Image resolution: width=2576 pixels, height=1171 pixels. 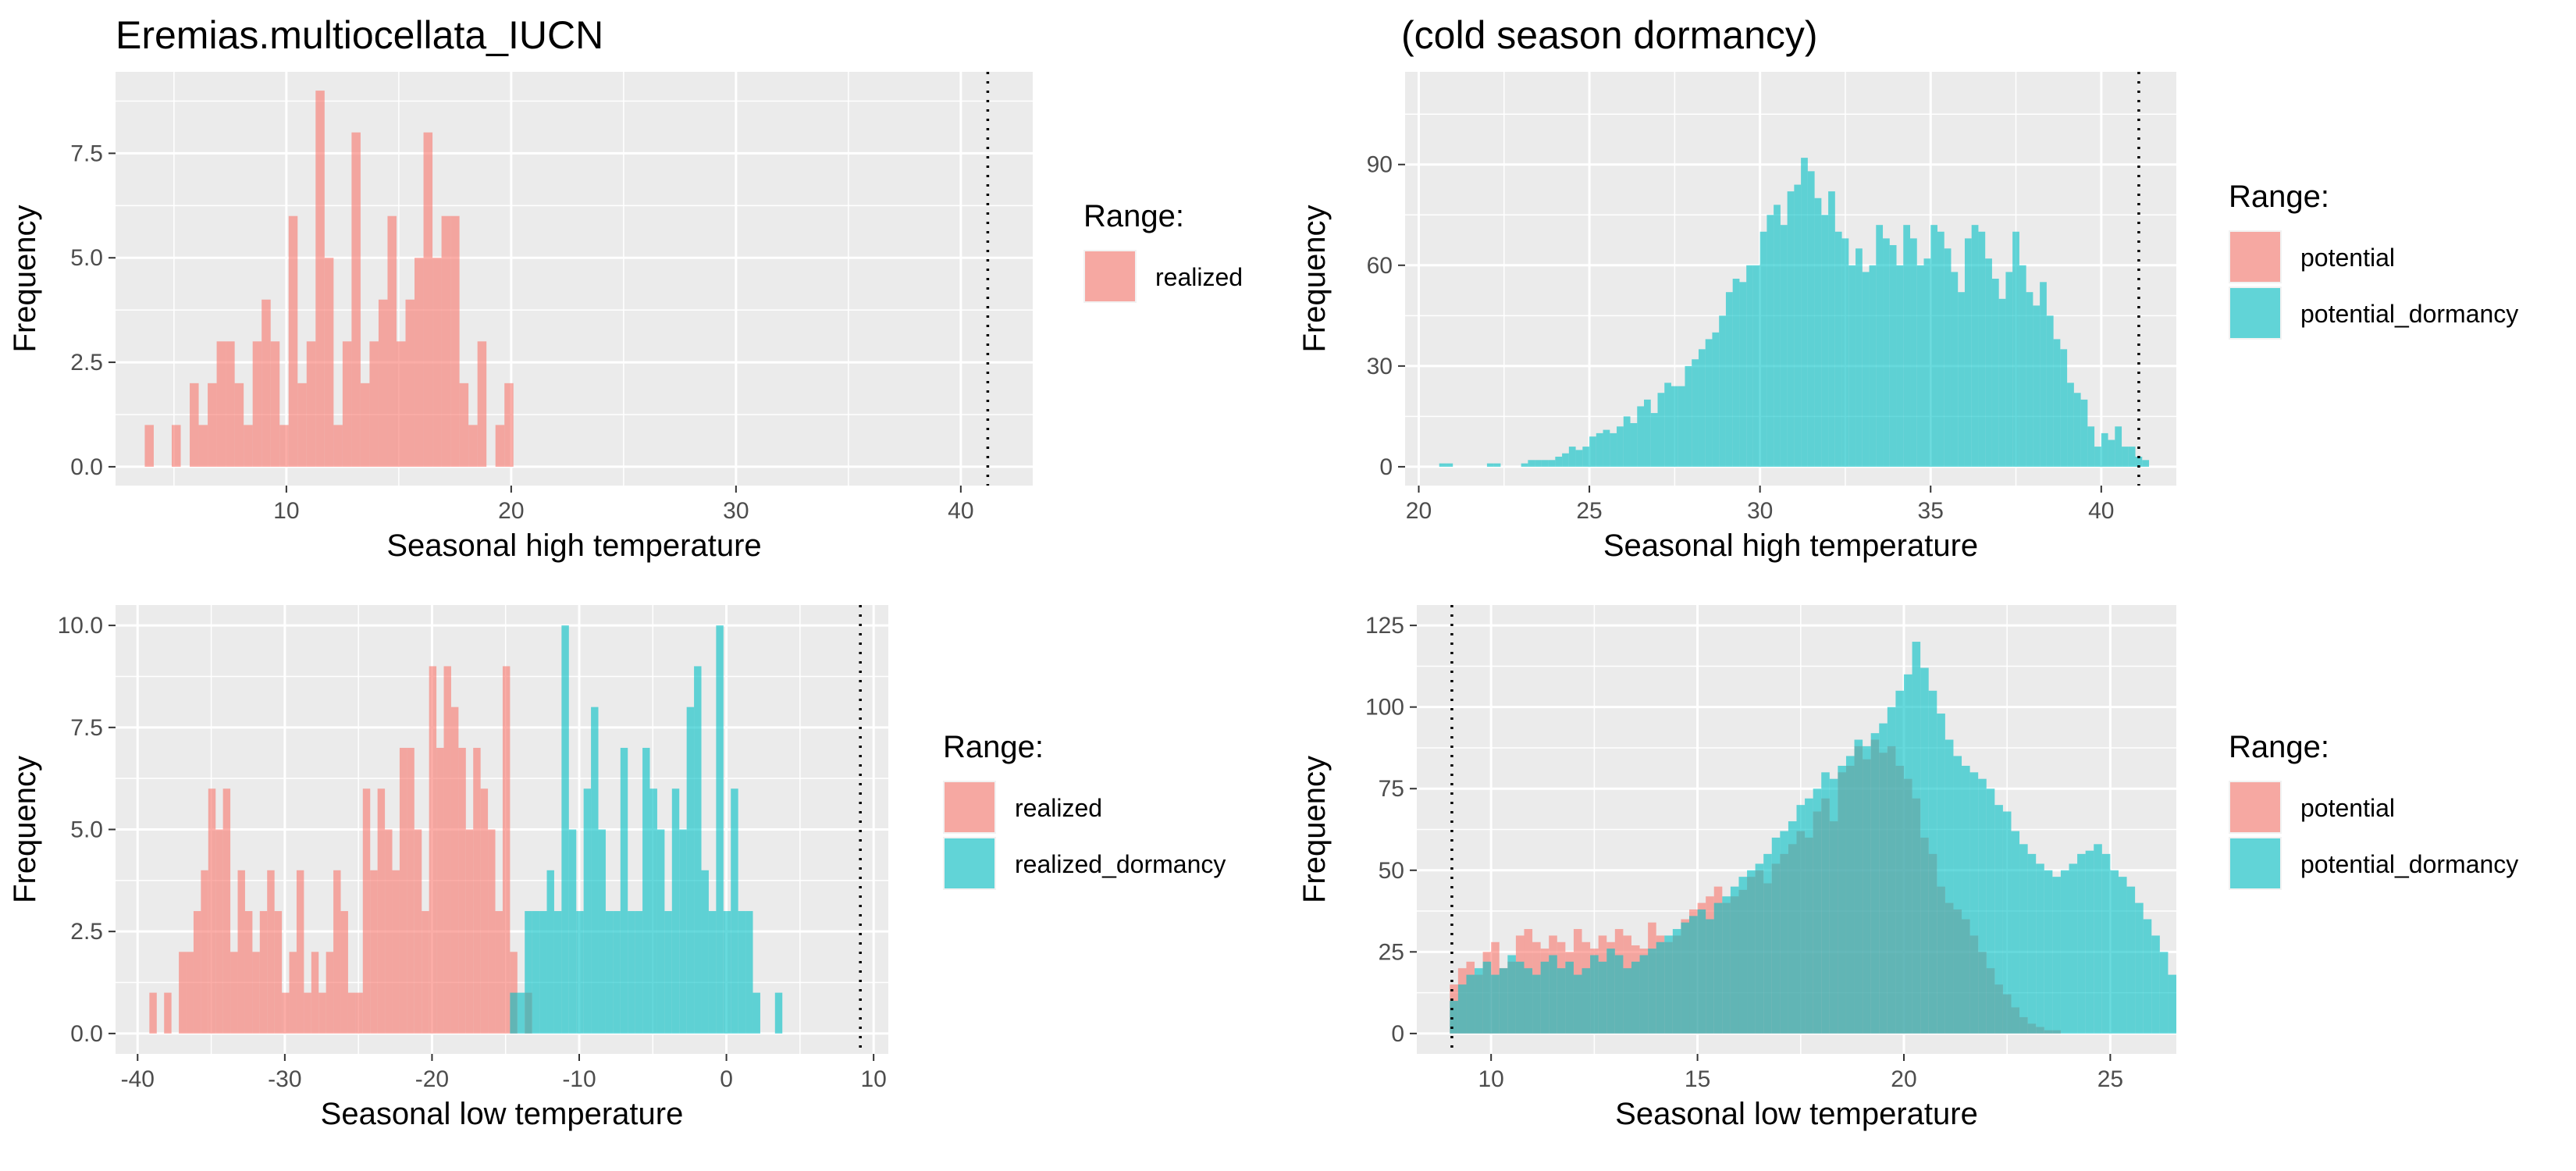 What do you see at coordinates (1386, 467) in the screenshot?
I see `y-tick-label: 0` at bounding box center [1386, 467].